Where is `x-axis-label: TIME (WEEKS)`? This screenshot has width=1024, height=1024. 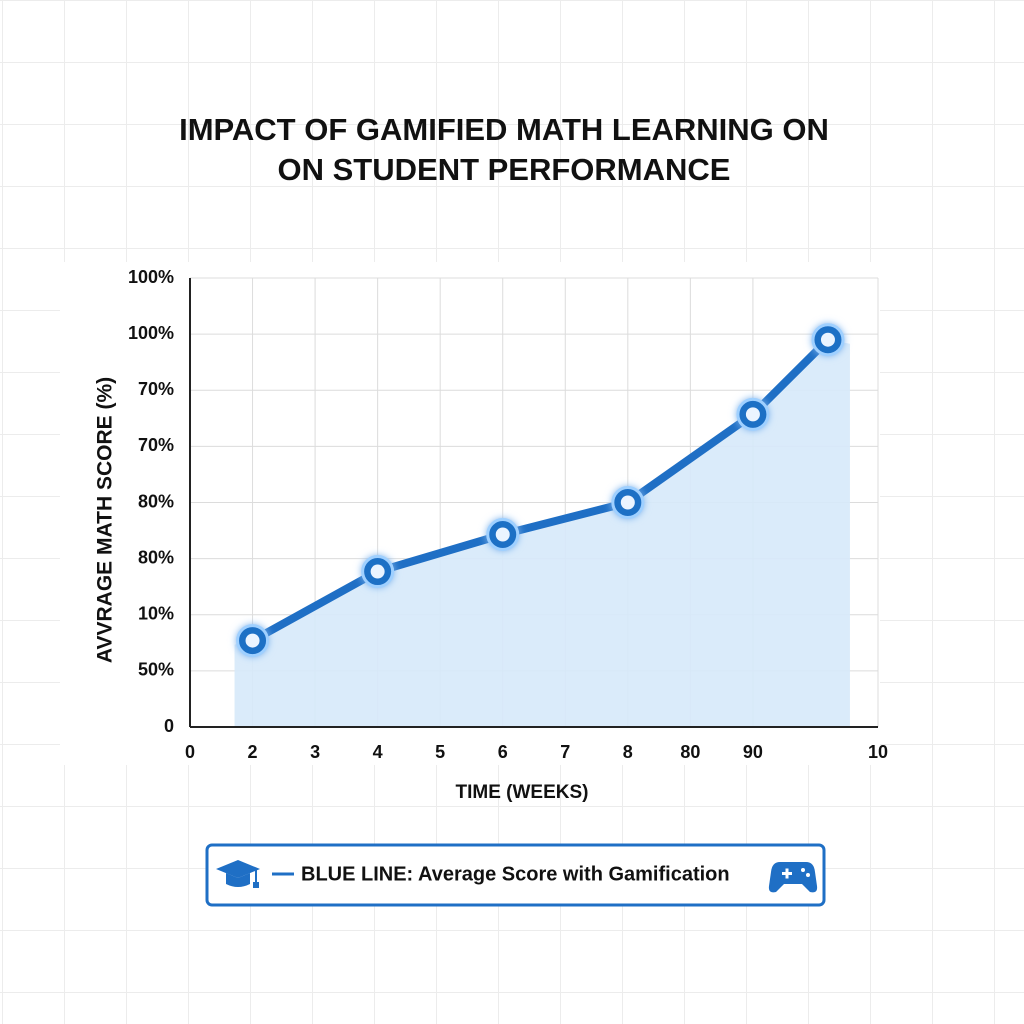 x-axis-label: TIME (WEEKS) is located at coordinates (522, 792).